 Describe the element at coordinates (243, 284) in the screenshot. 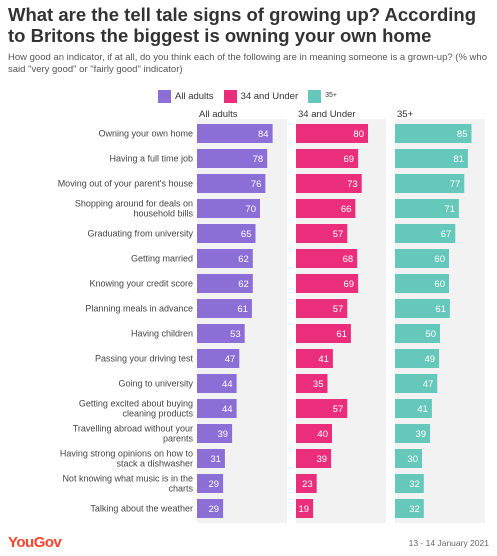

I see `value-label-all-adults-knowing-your-credit-score: 62` at that location.